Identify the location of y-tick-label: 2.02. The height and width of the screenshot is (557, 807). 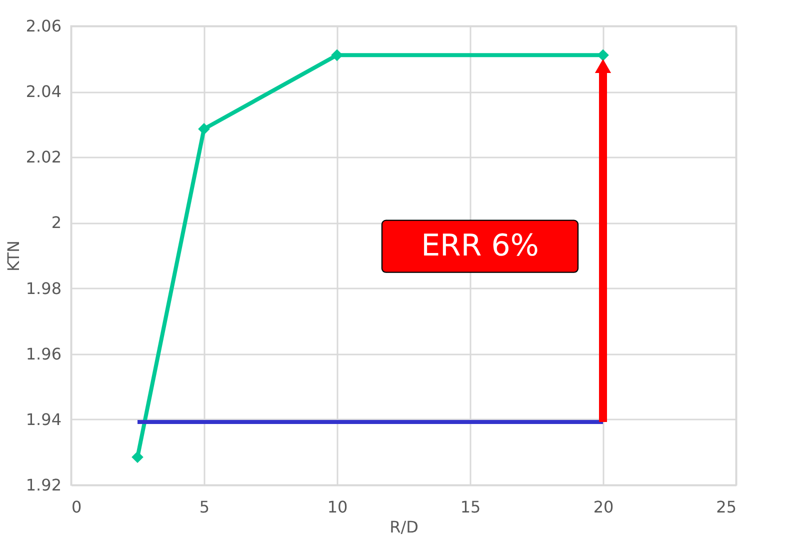
(44, 157).